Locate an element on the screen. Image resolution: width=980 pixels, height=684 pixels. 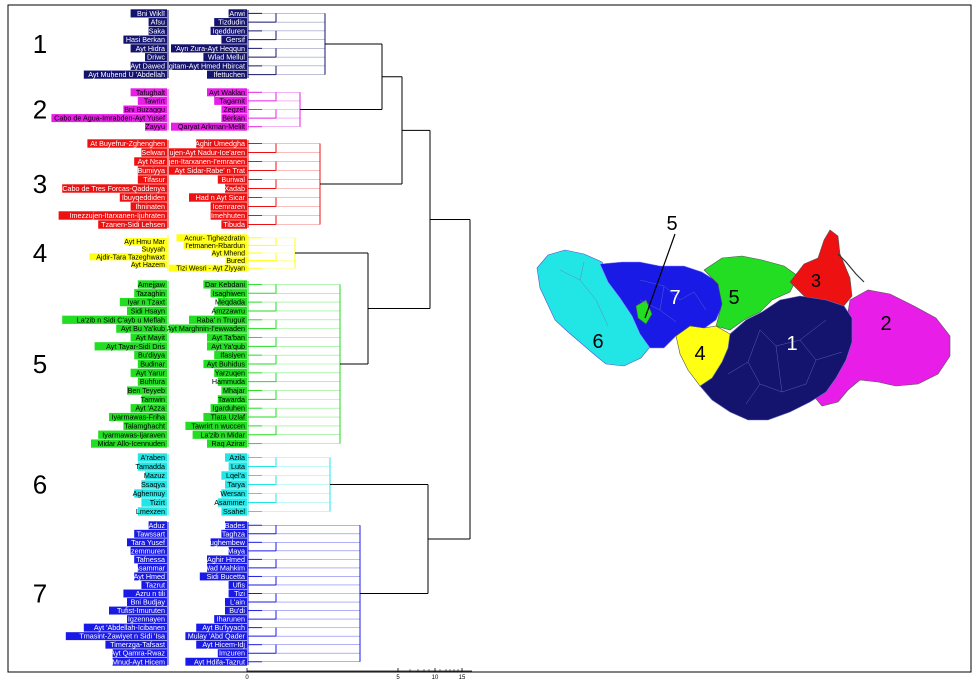
leaf-label-right: Hammuda is located at coordinates (228, 381).